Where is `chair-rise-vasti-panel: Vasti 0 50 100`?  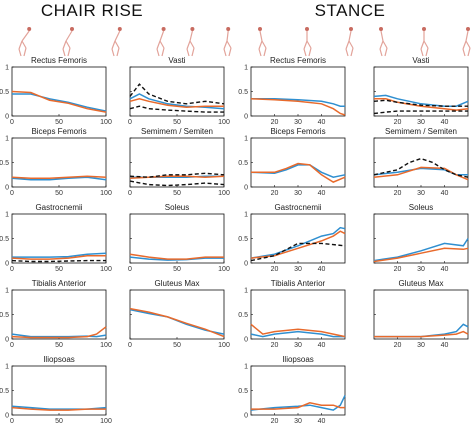 chair-rise-vasti-panel: Vasti 0 50 100 is located at coordinates (179, 91).